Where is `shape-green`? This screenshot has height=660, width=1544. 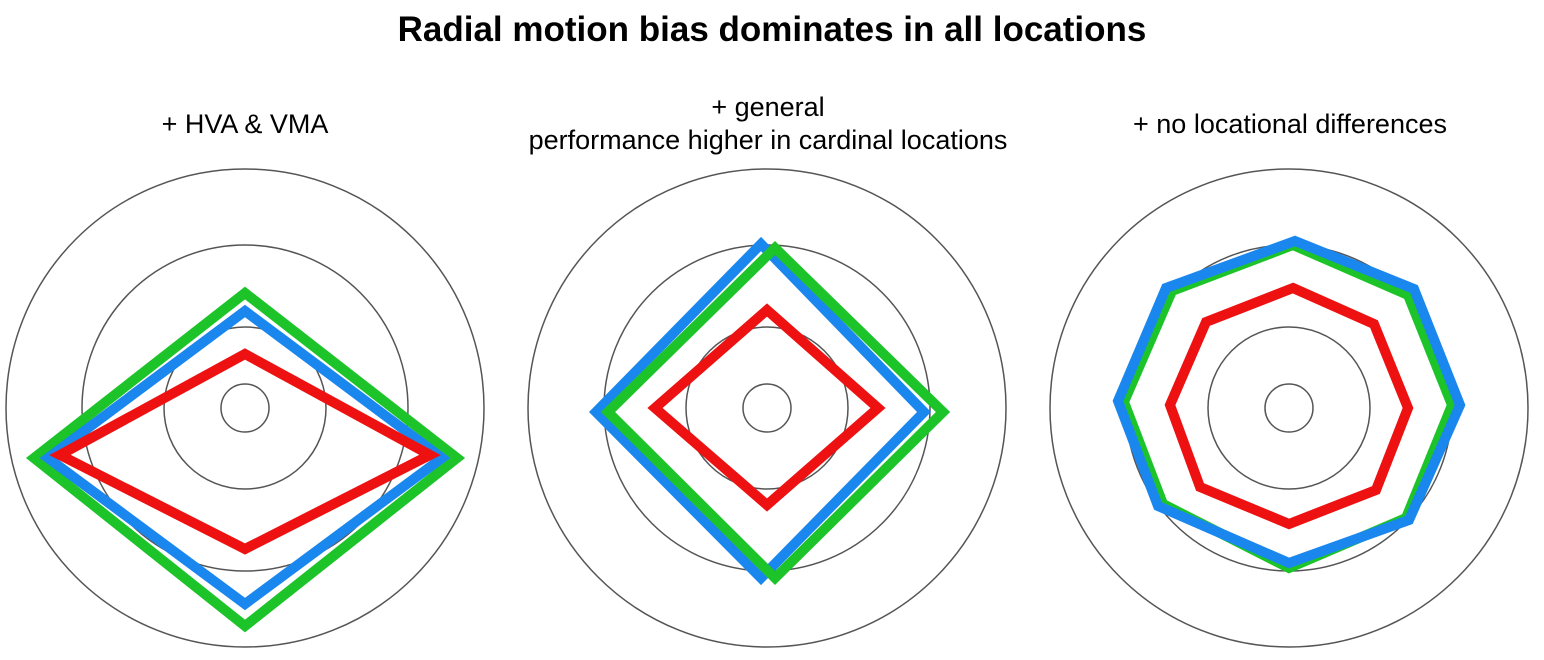
shape-green is located at coordinates (775, 413).